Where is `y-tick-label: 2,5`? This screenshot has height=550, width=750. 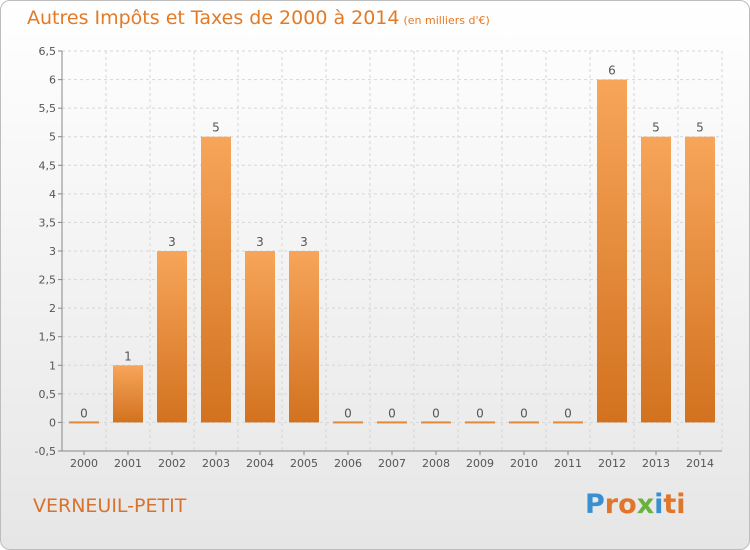 y-tick-label: 2,5 is located at coordinates (48, 280).